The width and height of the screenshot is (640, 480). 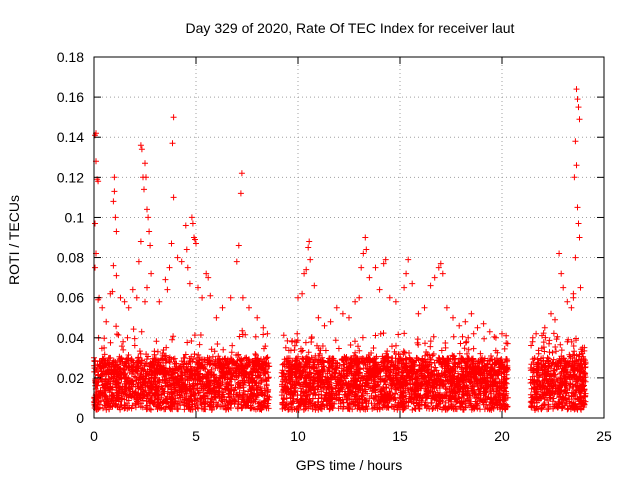 What do you see at coordinates (70, 137) in the screenshot?
I see `y-tick-label: 0.14` at bounding box center [70, 137].